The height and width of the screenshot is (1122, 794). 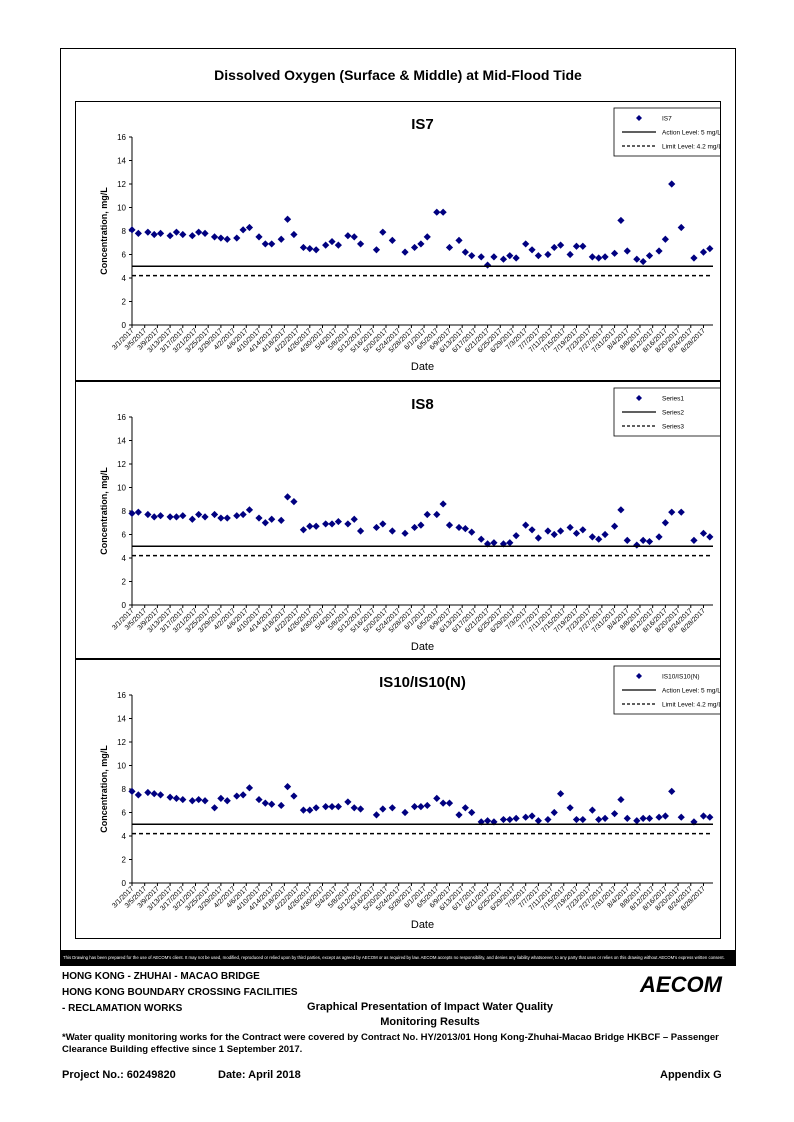 I want to click on project-number: Project No.: 60249820, so click(x=119, y=1075).